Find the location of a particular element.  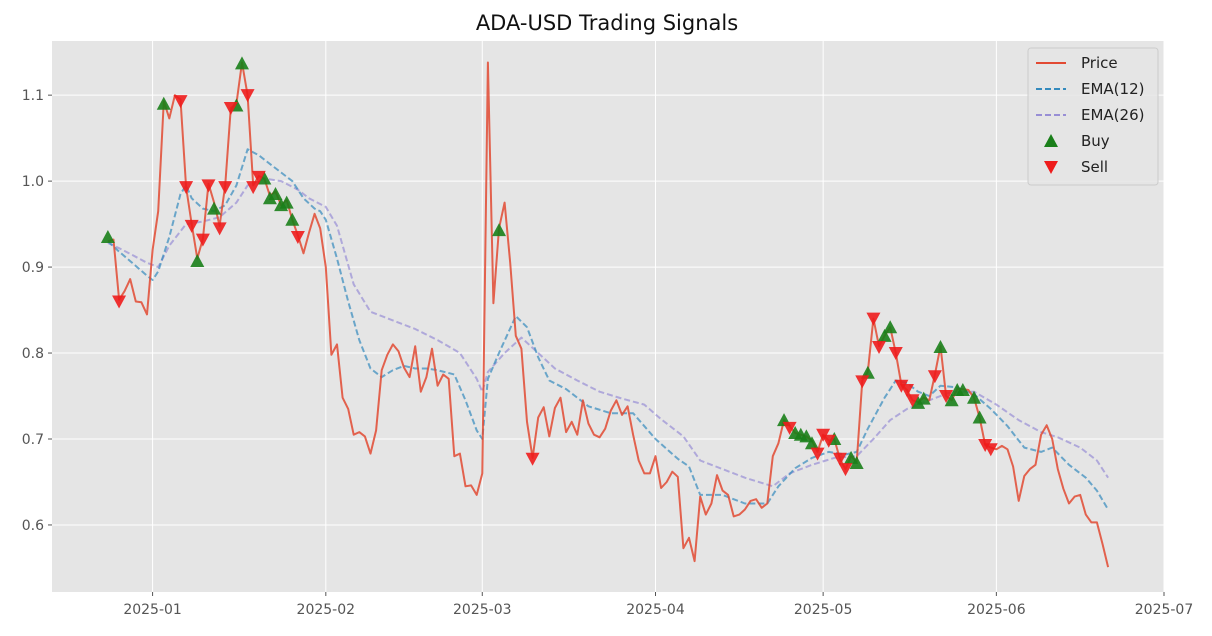

y-tick-label: 0.8 is located at coordinates (33, 354).